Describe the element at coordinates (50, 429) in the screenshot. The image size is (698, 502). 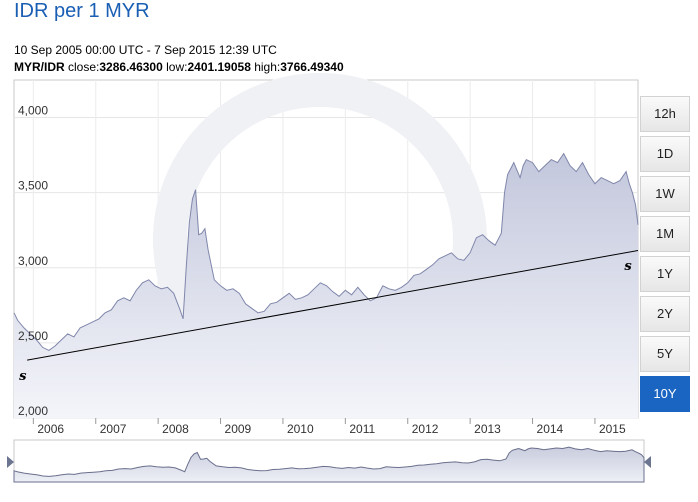
I see `x-tick-label: 2006` at that location.